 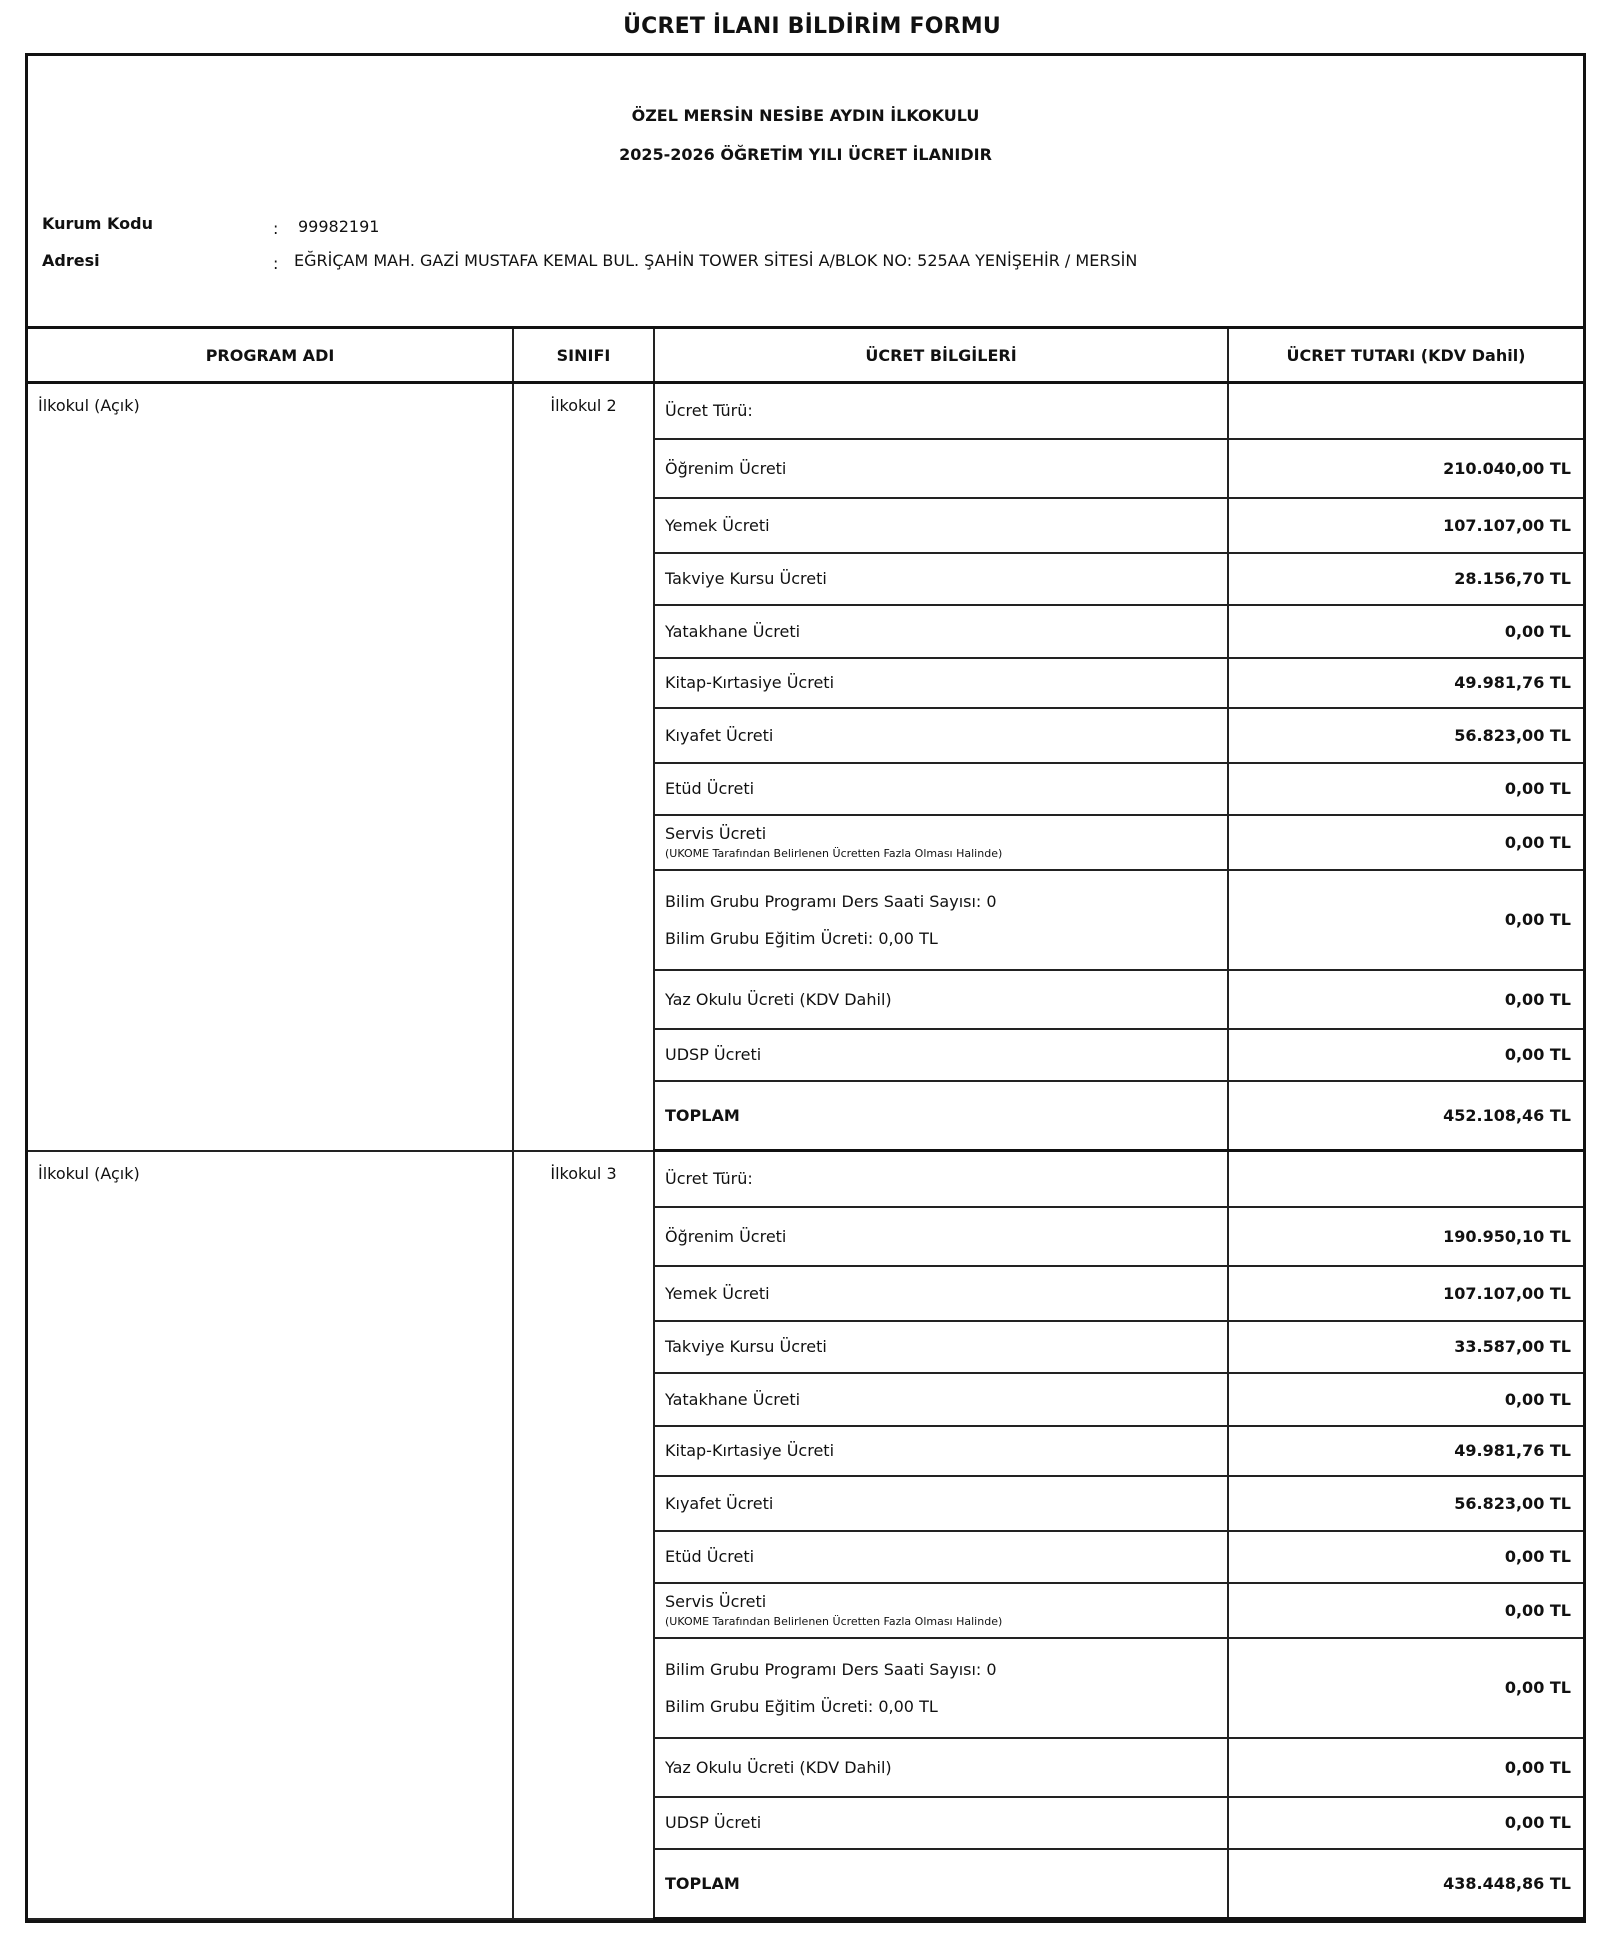 I want to click on fee-label: Yatakhane Ücreti, so click(x=733, y=631).